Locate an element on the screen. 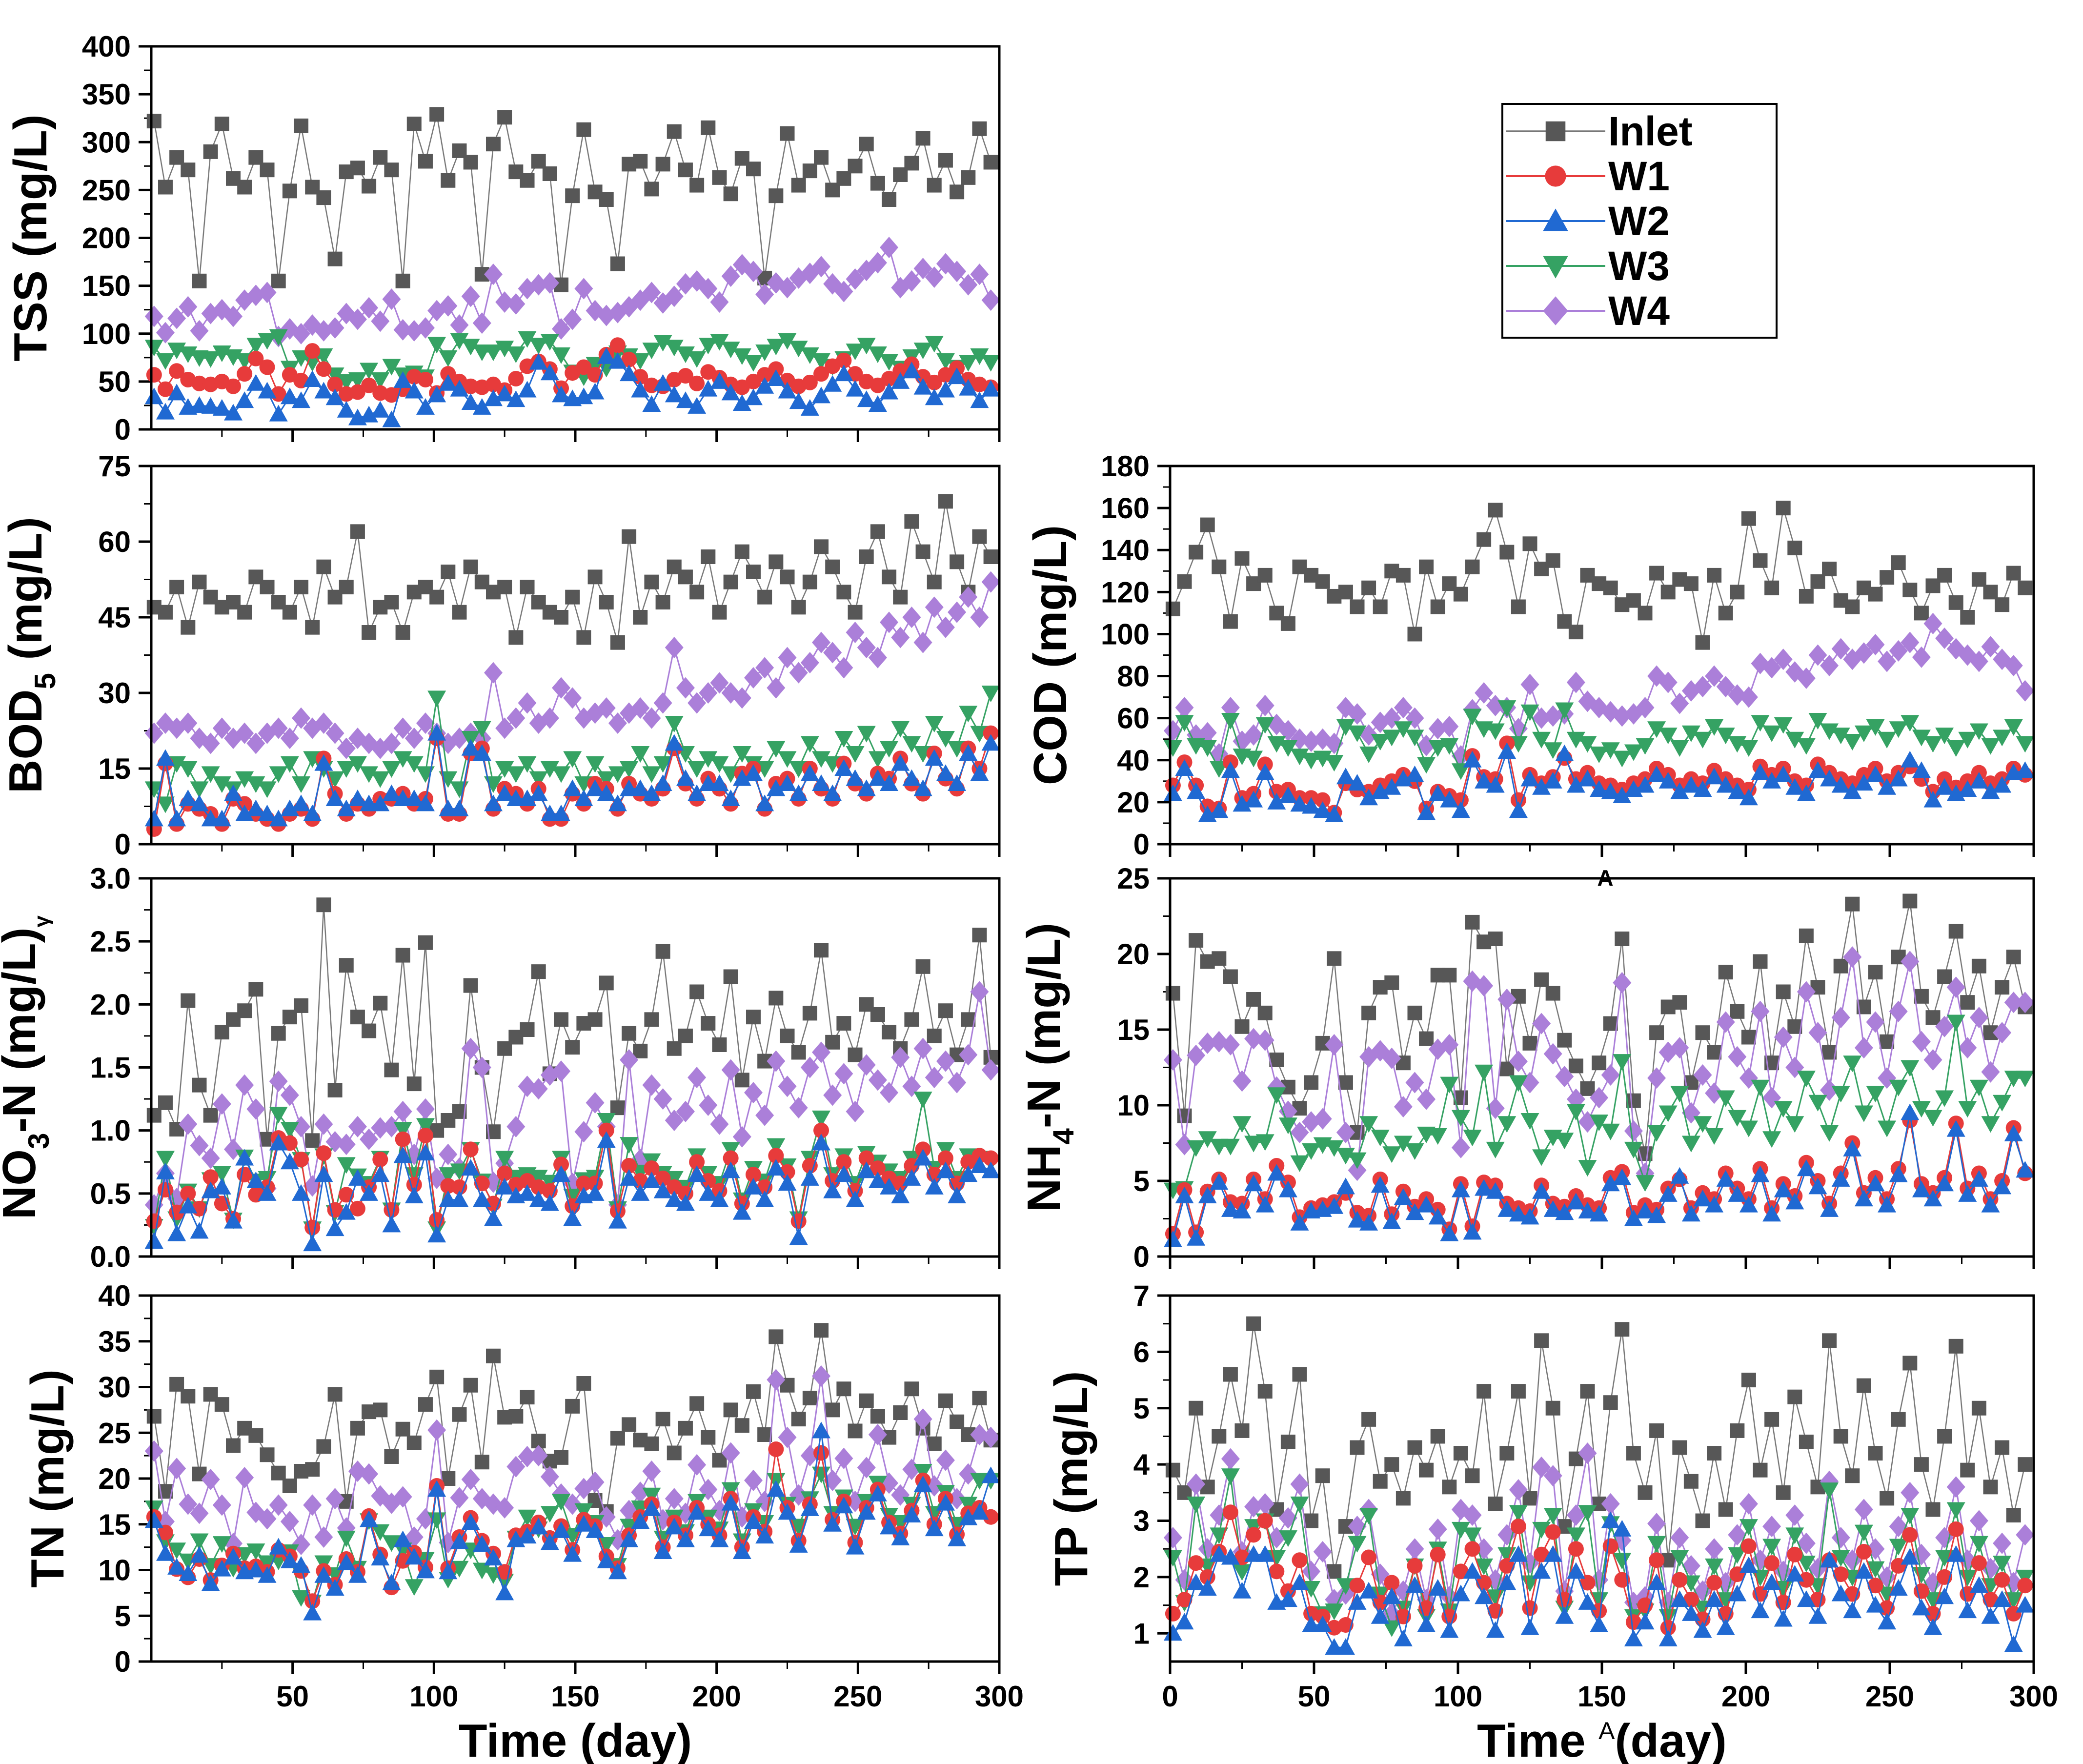 The height and width of the screenshot is (1764, 2083). tp-y-axis-title: TP (mg/L) is located at coordinates (1071, 1478).